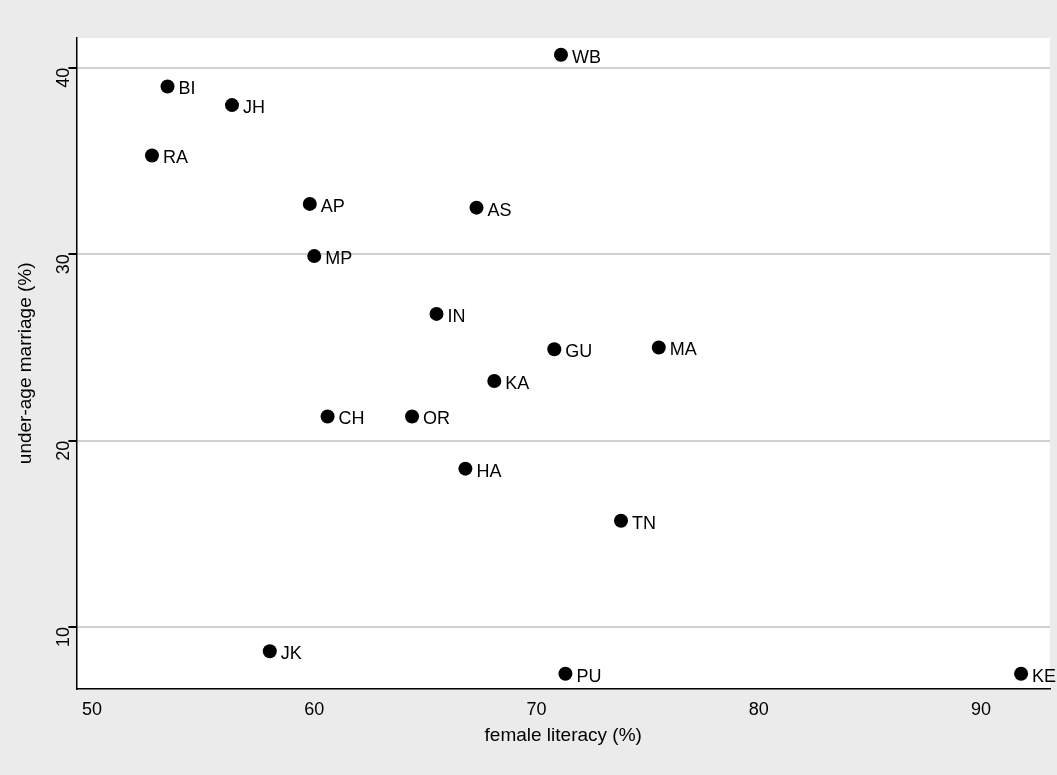 This screenshot has width=1057, height=775. I want to click on annotation: IN, so click(456, 315).